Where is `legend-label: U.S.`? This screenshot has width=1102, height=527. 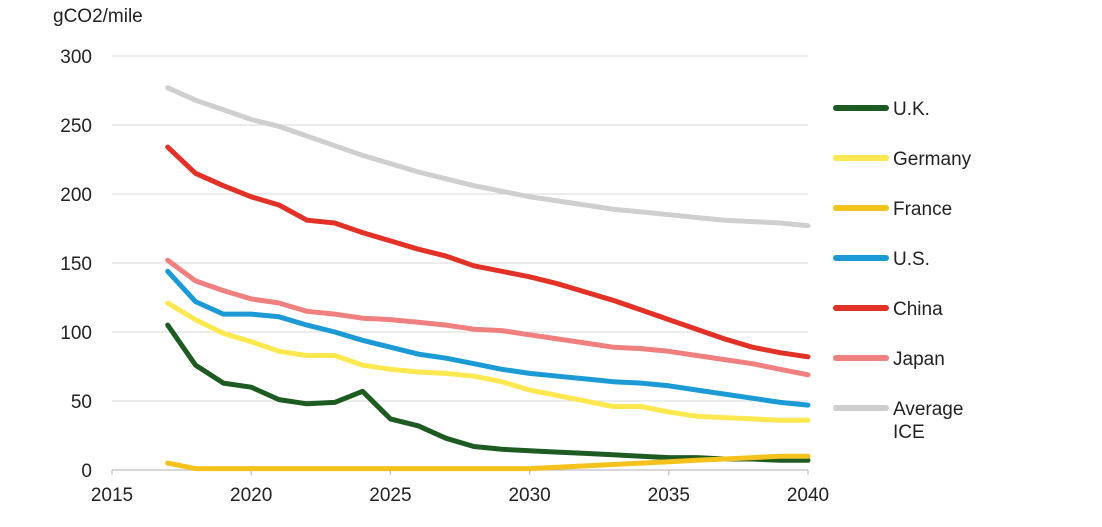 legend-label: U.S. is located at coordinates (911, 259).